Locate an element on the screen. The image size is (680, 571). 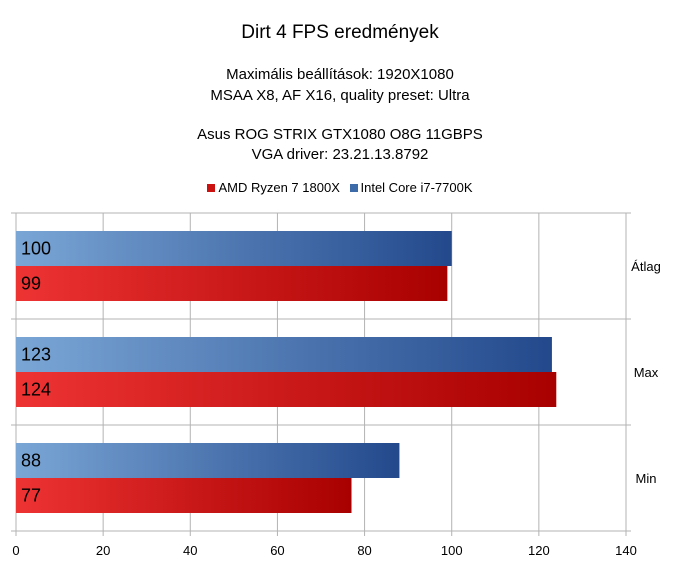
subtitle-line-3: Asus ROG STRIX GTX1080 O8G 11GBPS is located at coordinates (340, 134).